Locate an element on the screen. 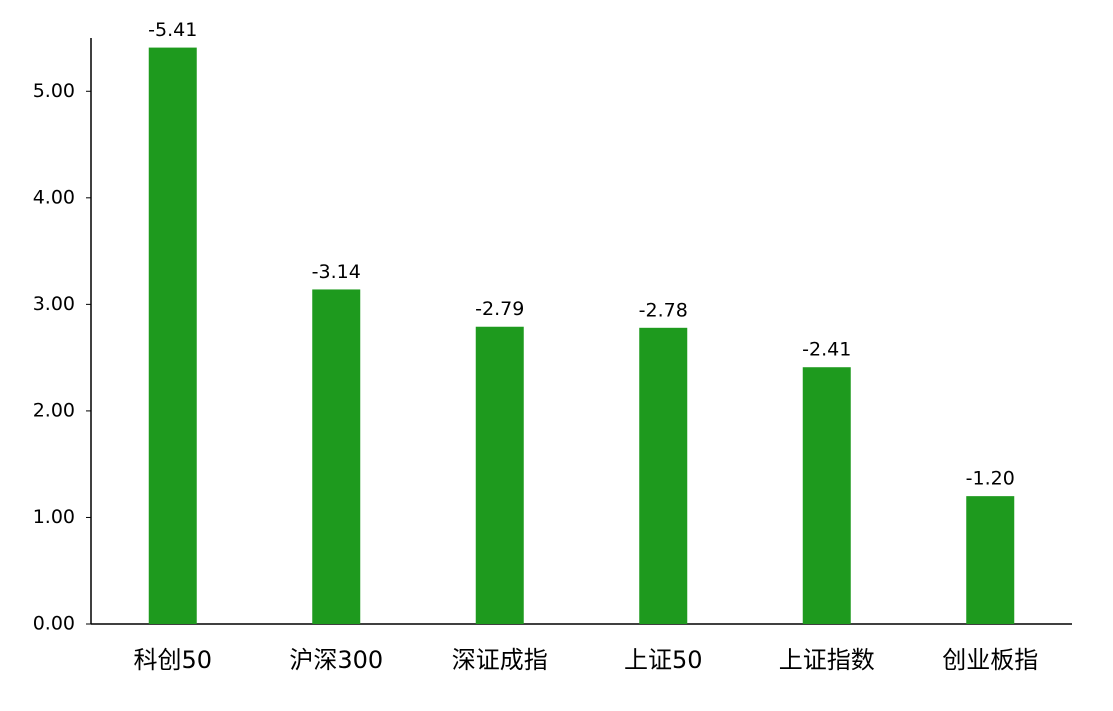  value-label: -2.41 is located at coordinates (826, 350).